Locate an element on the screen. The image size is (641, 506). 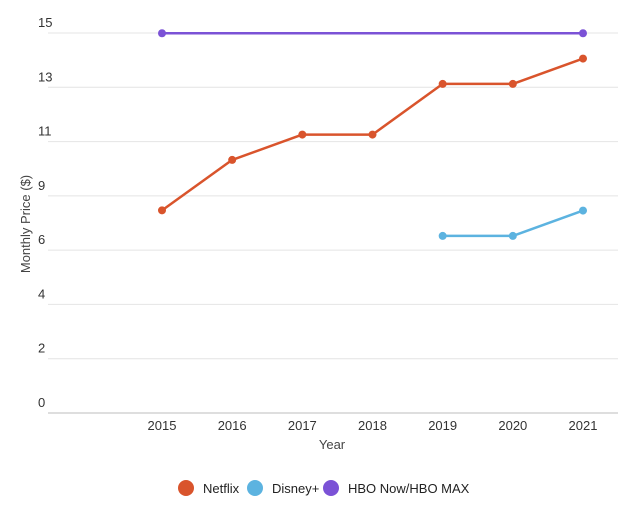
legend: Netflix Disney+ HBO Now/HBO MAX is located at coordinates (324, 488).